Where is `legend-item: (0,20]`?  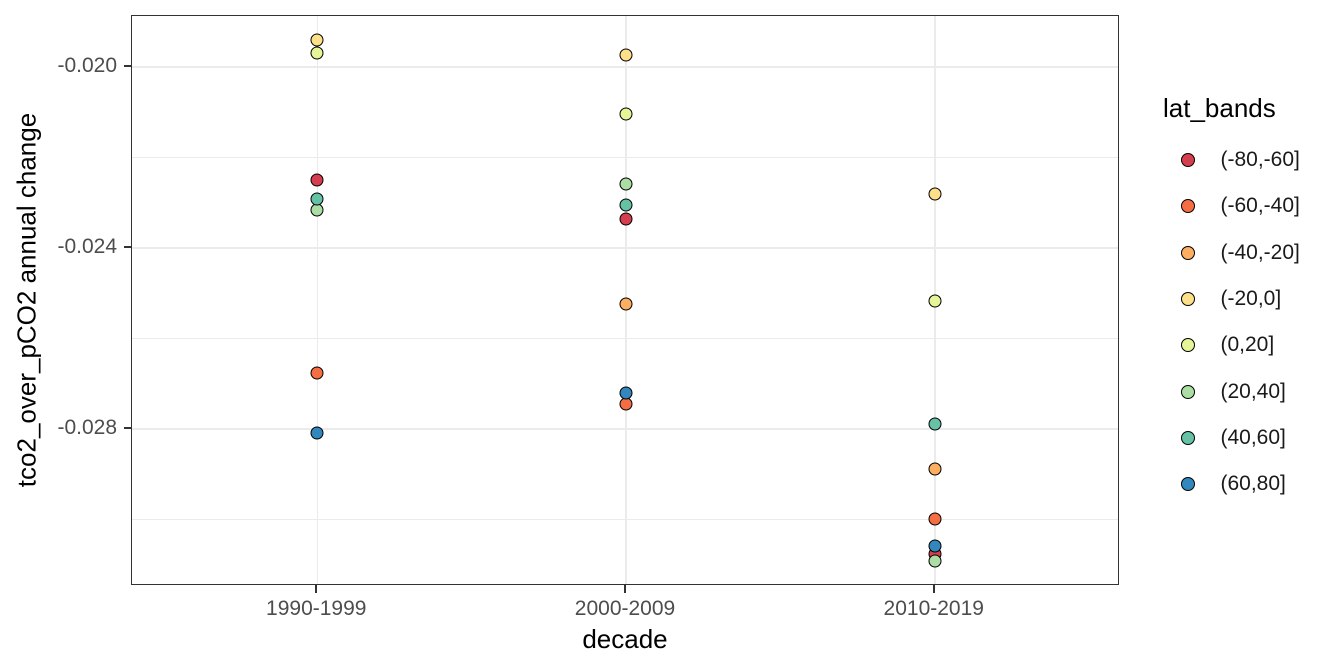 legend-item: (0,20] is located at coordinates (1231, 345).